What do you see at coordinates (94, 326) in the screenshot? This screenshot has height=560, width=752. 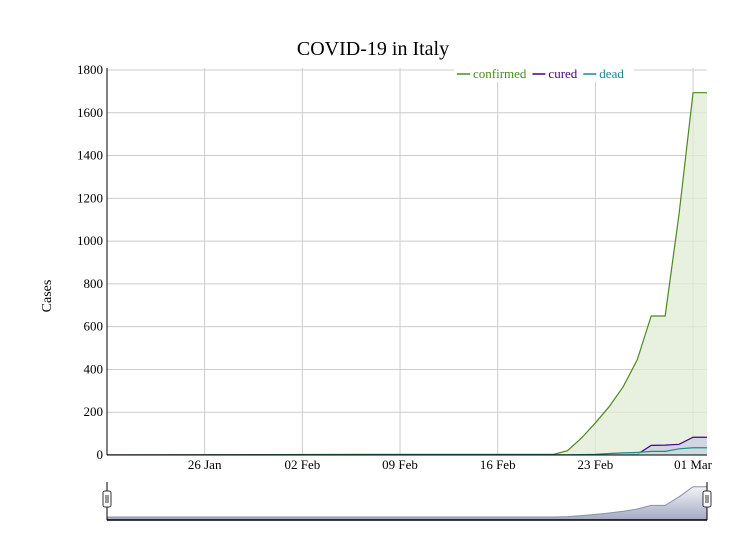 I see `y-tick-label: 600` at bounding box center [94, 326].